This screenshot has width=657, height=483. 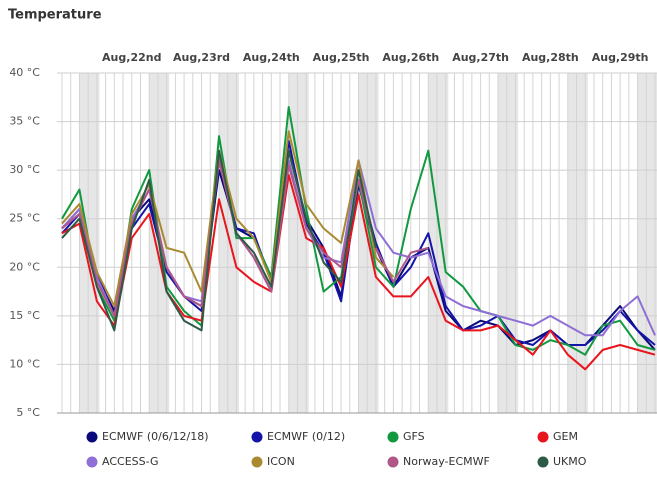 I want to click on y-tick-label: 35 °C, so click(x=24, y=121).